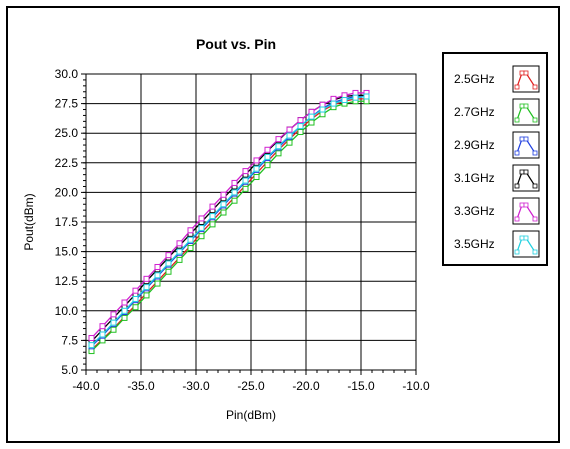 The width and height of the screenshot is (570, 449). Describe the element at coordinates (141, 386) in the screenshot. I see `x-tick-label: -35.0` at that location.